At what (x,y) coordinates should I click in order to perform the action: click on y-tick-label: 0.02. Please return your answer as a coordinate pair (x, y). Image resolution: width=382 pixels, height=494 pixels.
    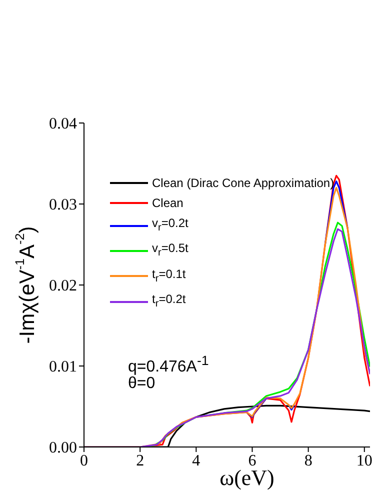
    Looking at the image, I should click on (63, 286).